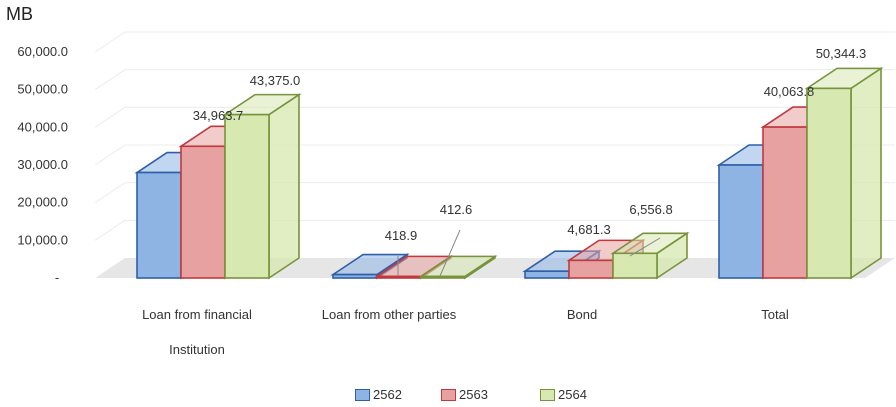 The width and height of the screenshot is (896, 407). I want to click on y-unit-label: MB, so click(19, 14).